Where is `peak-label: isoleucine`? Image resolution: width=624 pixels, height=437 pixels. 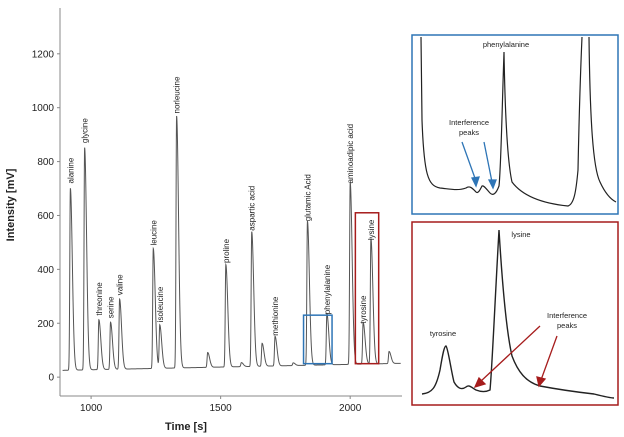
peak-label: isoleucine is located at coordinates (160, 304).